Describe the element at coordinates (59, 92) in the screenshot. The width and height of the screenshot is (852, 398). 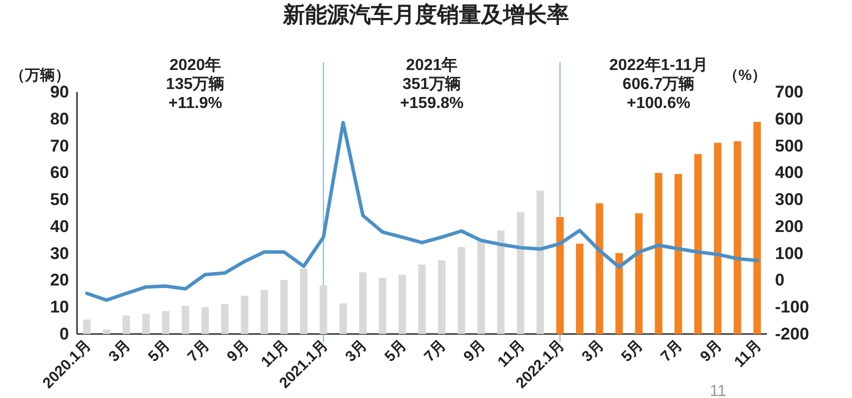
I see `y-tick-label: 90` at that location.